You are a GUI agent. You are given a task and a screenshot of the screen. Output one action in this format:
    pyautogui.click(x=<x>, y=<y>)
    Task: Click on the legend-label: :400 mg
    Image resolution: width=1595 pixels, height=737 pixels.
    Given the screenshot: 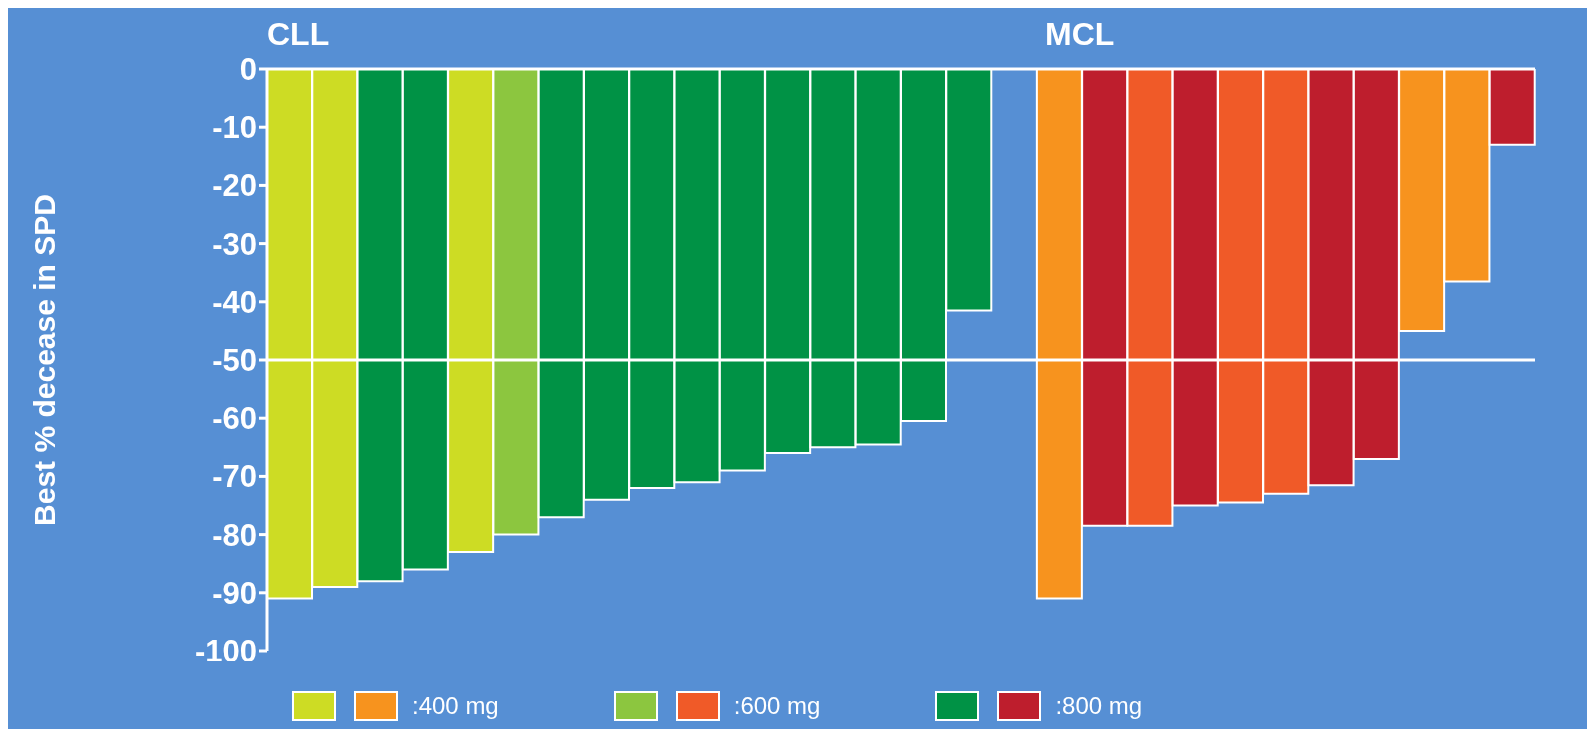 What is the action you would take?
    pyautogui.click(x=455, y=706)
    